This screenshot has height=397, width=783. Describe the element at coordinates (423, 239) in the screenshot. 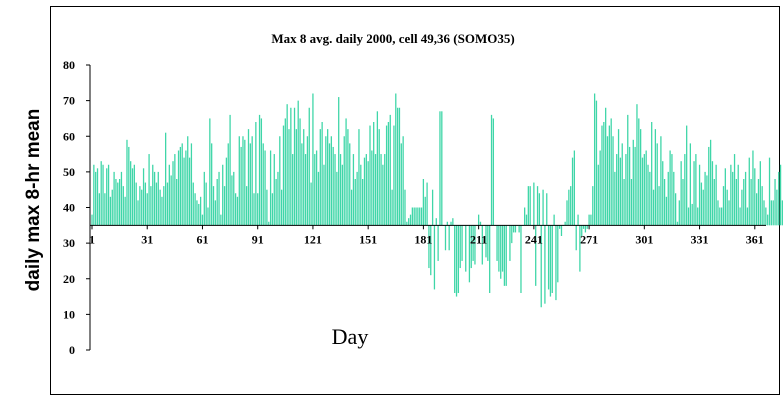

I see `x-tick-label: 181` at that location.